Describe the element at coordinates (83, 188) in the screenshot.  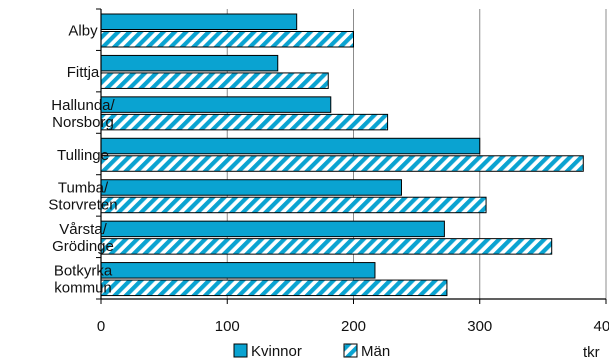
I see `category-label: Tumba/` at that location.